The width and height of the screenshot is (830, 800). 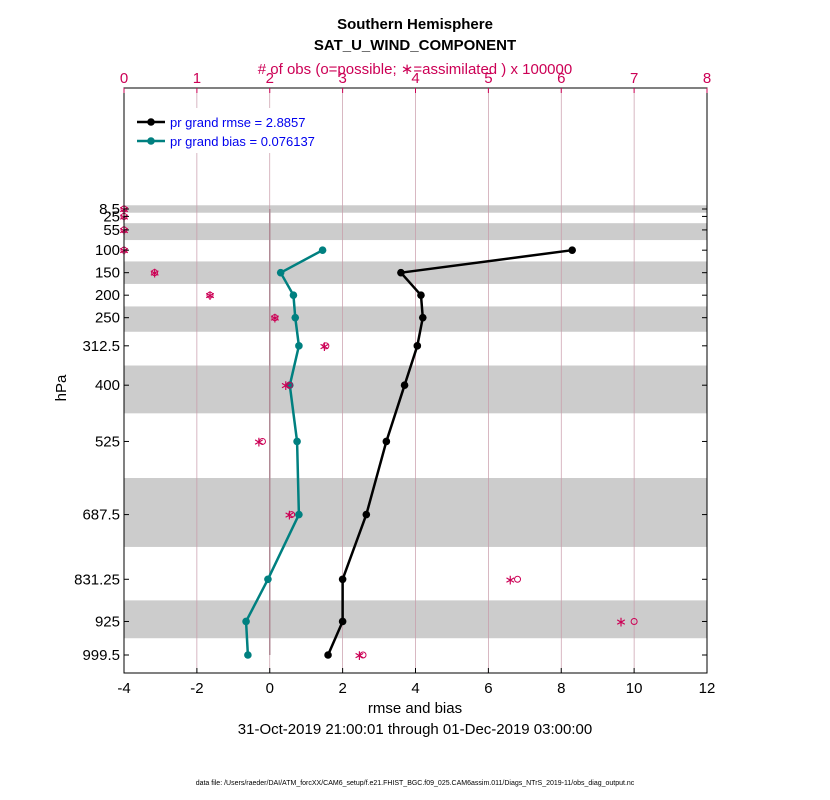 I want to click on top-tick-label: 6, so click(x=561, y=78).